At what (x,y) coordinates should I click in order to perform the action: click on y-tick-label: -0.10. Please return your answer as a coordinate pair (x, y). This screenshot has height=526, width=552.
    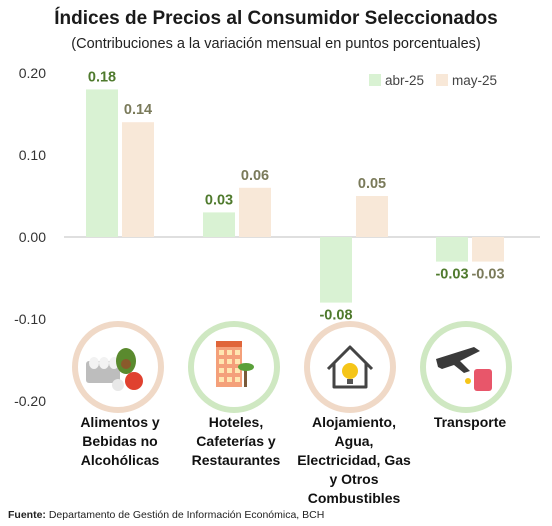
    Looking at the image, I should click on (30, 319).